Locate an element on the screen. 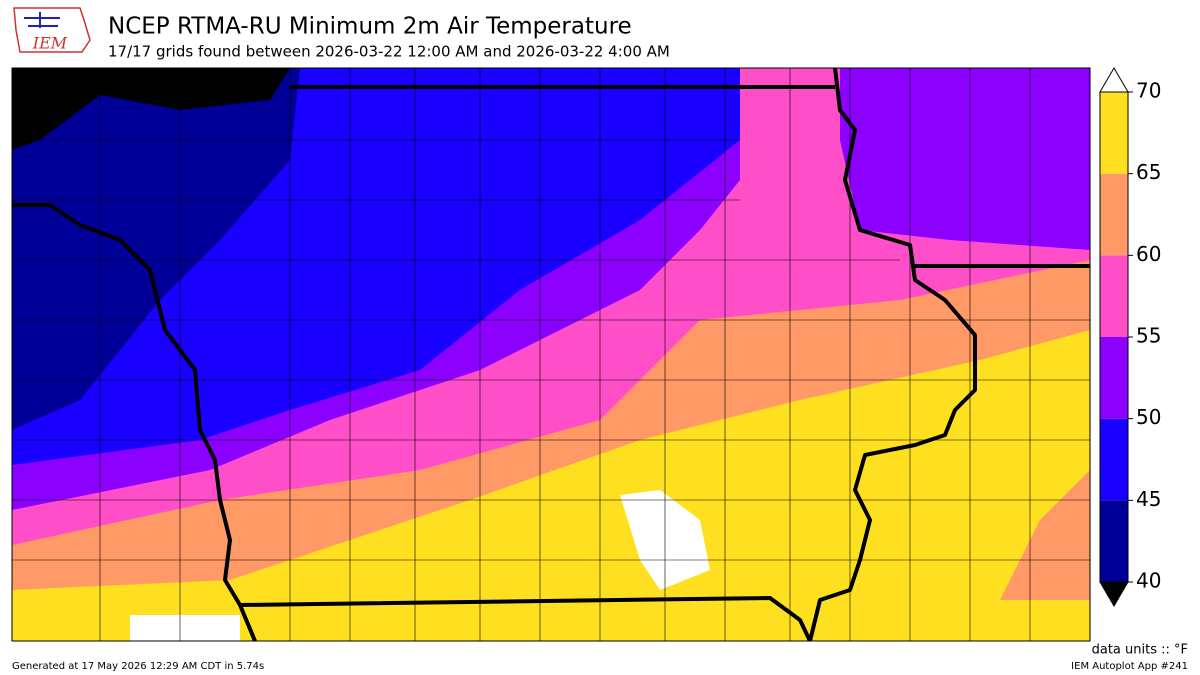 This screenshot has height=675, width=1200. logo: IEM is located at coordinates (52, 30).